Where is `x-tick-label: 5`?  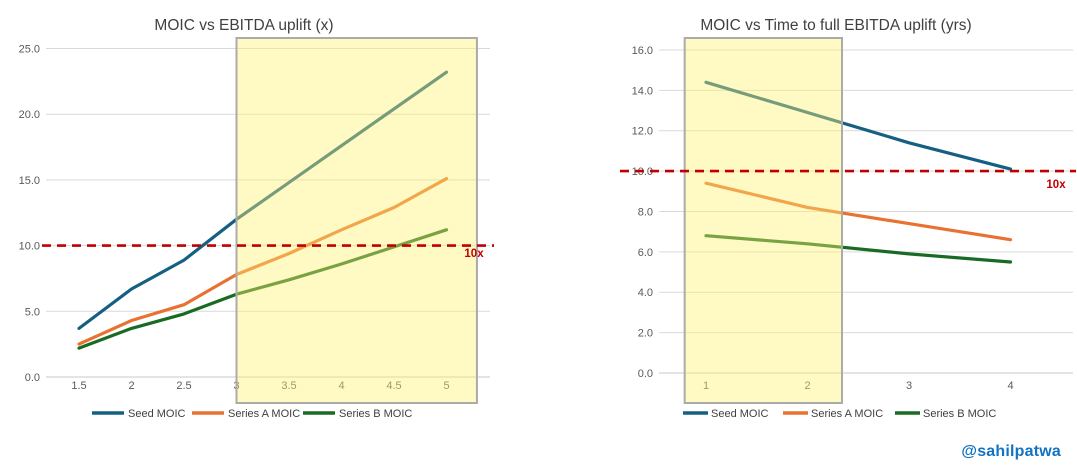
x-tick-label: 5 is located at coordinates (446, 386).